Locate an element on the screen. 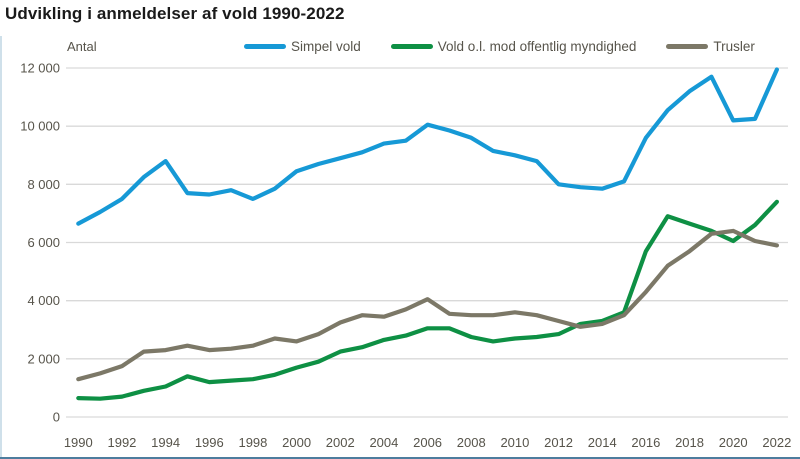 This screenshot has width=800, height=459. legend-item-simpel-vold: Simpel vold is located at coordinates (302, 46).